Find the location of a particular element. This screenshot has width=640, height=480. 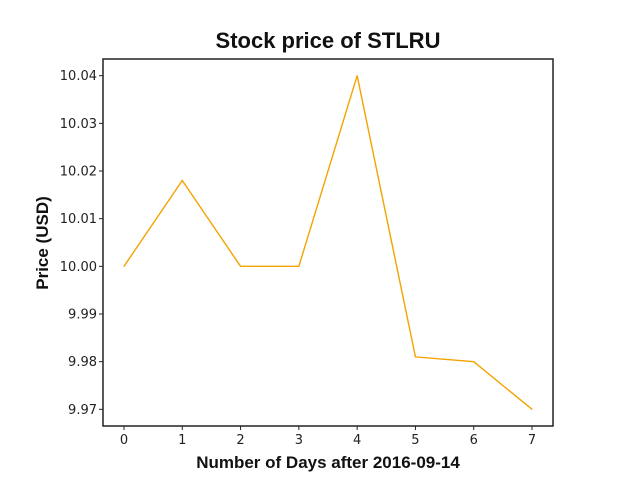

x-tick-label: 3 is located at coordinates (299, 440).